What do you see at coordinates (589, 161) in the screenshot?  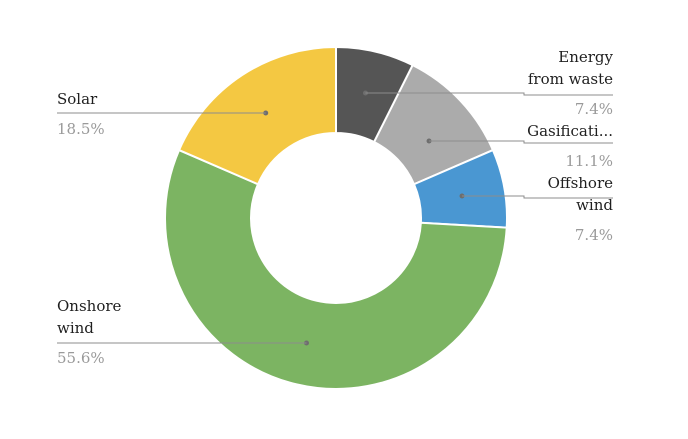 I see `percent-label-gasification: 11.1%` at bounding box center [589, 161].